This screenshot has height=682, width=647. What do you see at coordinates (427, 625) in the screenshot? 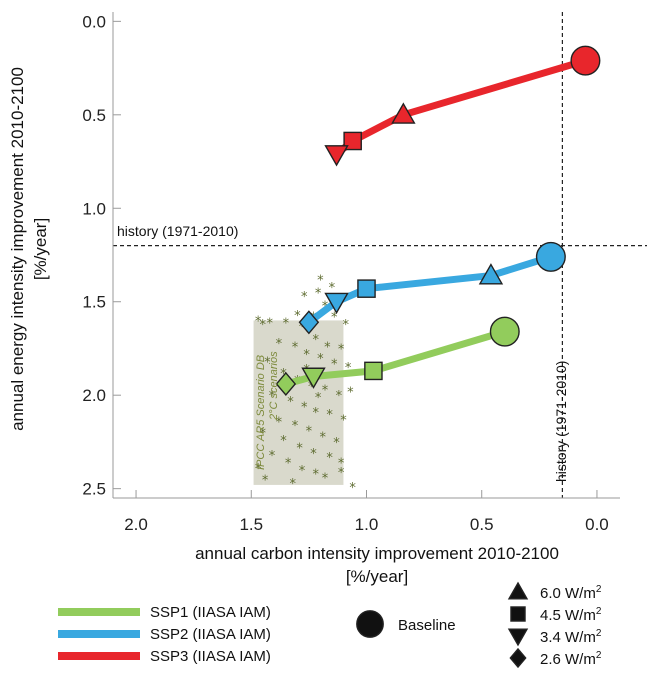
I see `legend-marker-label: Baseline` at bounding box center [427, 625].